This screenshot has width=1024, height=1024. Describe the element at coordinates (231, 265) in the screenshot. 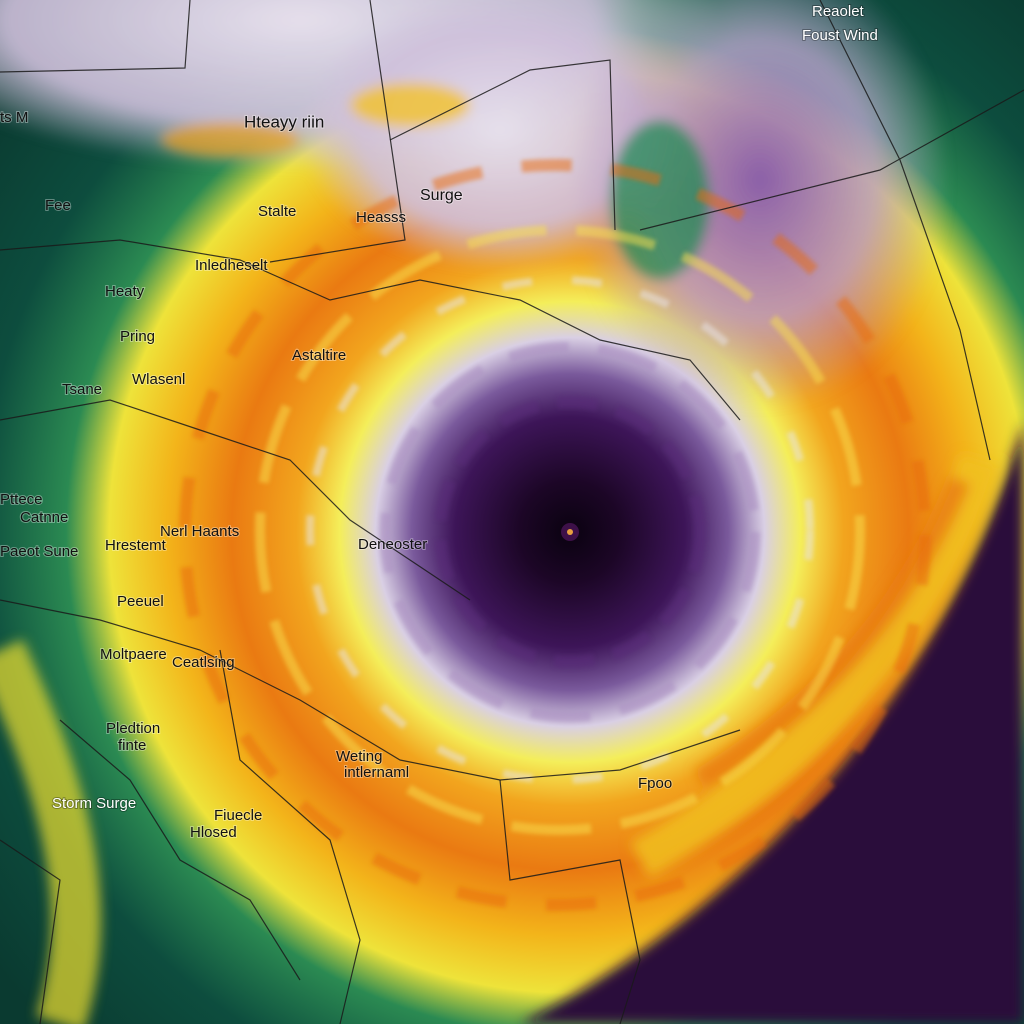

I see `map-label: Inledheselt` at that location.